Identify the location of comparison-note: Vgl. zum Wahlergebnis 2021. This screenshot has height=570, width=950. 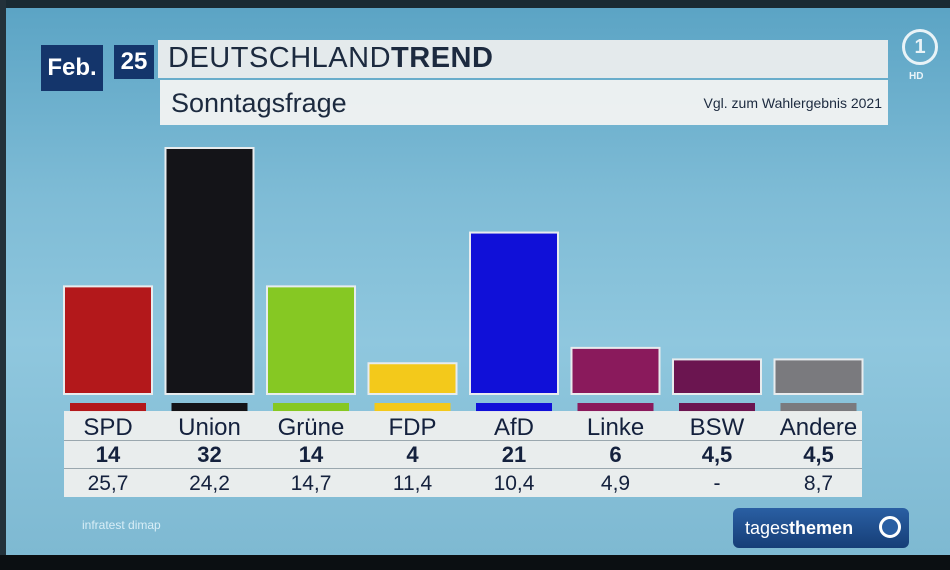
(792, 103).